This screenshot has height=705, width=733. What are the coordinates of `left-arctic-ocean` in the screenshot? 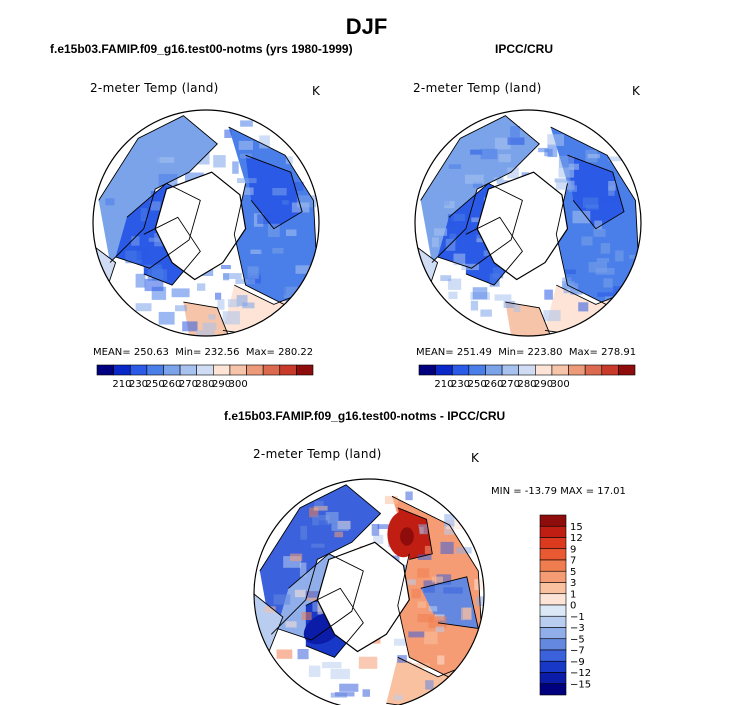 It's located at (200, 226).